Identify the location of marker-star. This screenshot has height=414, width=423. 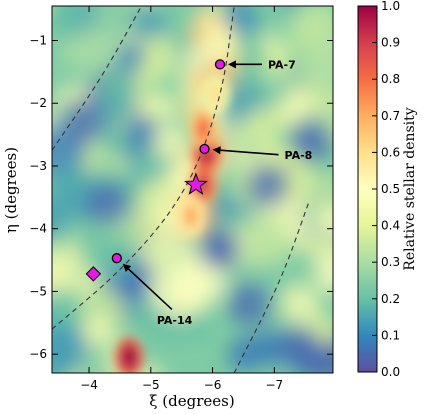
(196, 183).